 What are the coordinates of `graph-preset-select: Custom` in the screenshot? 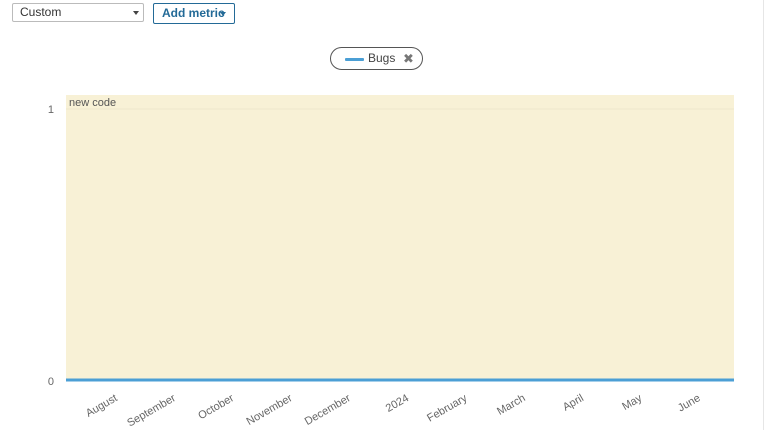 It's located at (78, 12).